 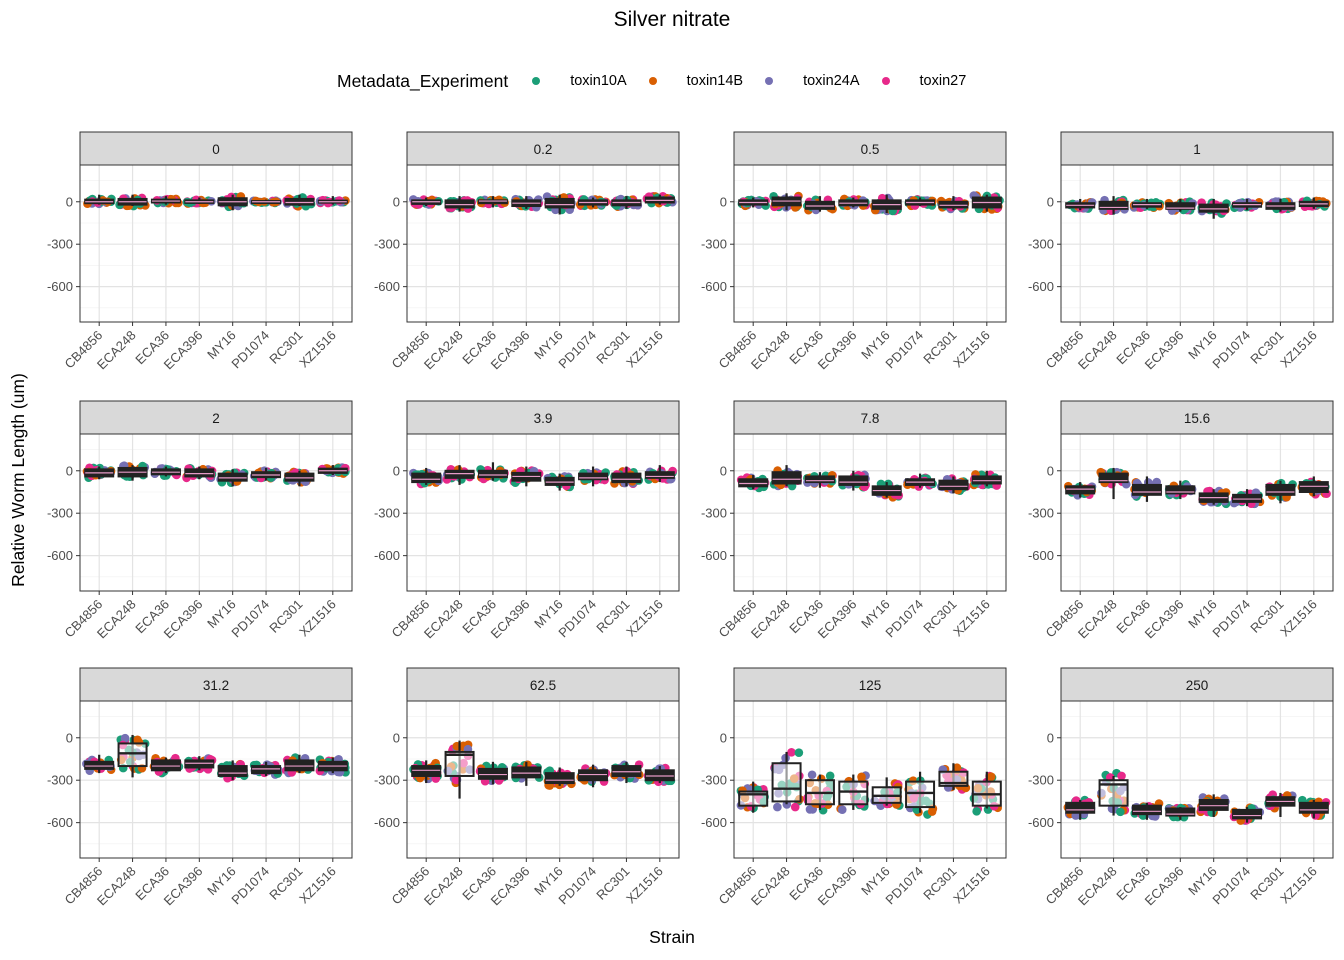 What do you see at coordinates (598, 81) in the screenshot?
I see `legend-label: toxin10A` at bounding box center [598, 81].